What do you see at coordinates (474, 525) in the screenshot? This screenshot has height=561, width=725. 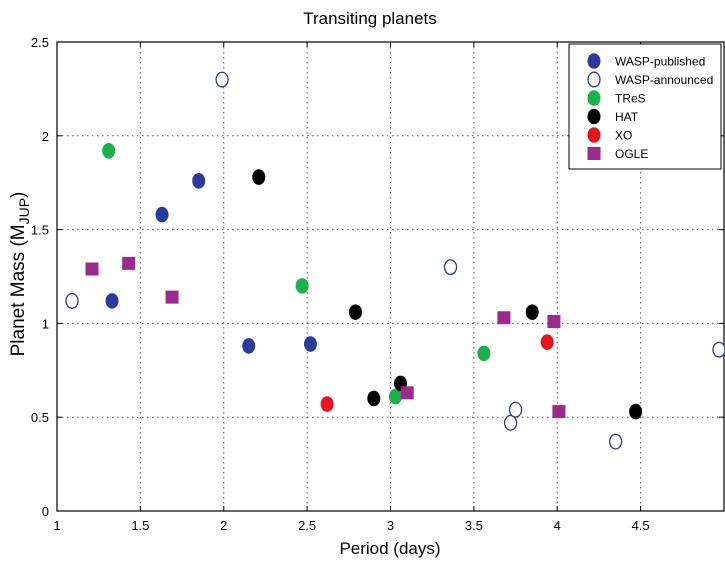 I see `x-tick-label: 3.5` at bounding box center [474, 525].